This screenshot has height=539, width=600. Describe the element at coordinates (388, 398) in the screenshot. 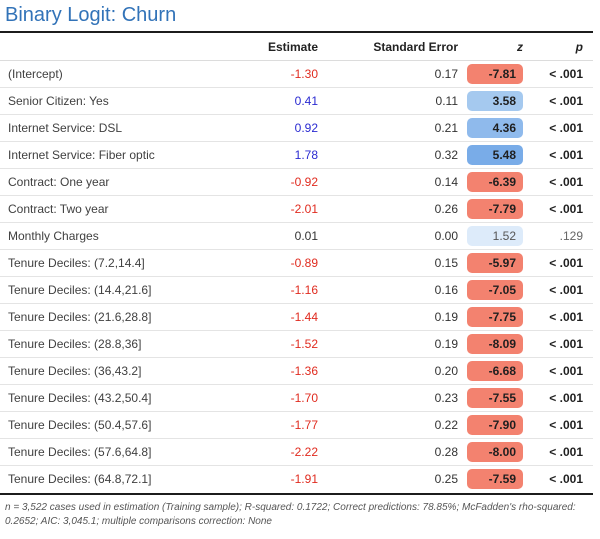

I see `standard-error-value: 0.23` at that location.